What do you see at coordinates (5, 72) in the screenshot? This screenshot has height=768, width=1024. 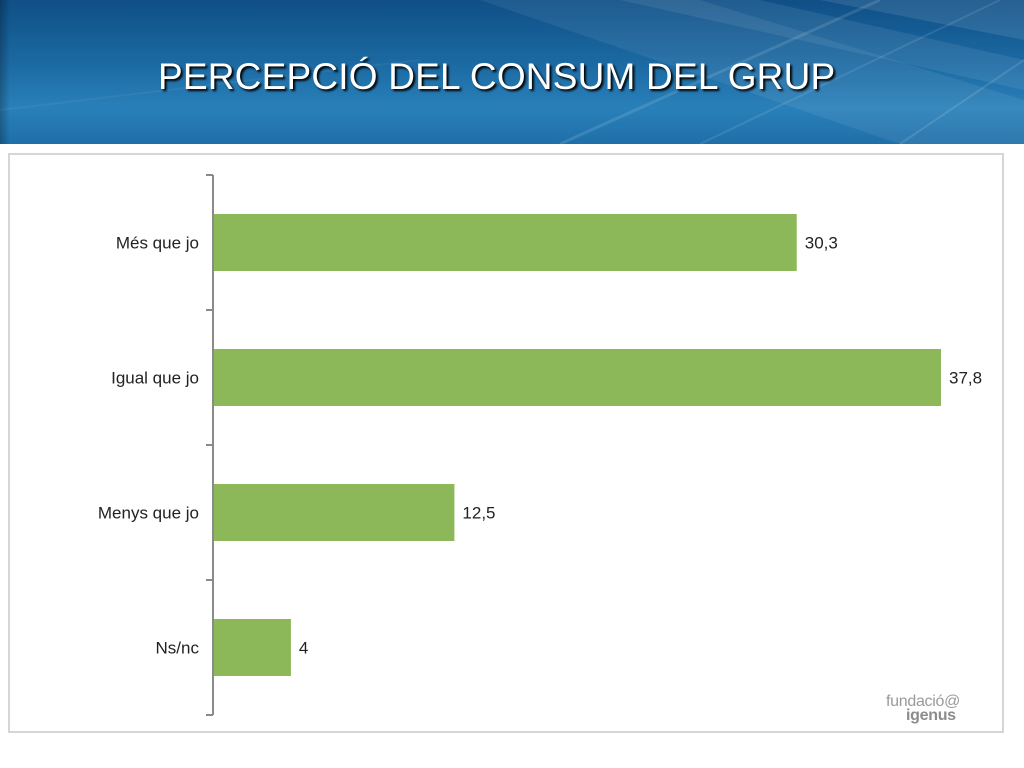 I see `banner-edge-shadow` at bounding box center [5, 72].